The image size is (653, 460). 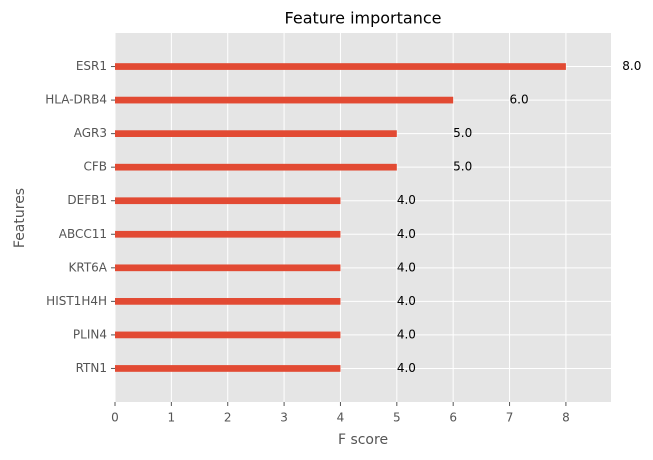 What do you see at coordinates (363, 440) in the screenshot?
I see `x-axis-label: F score` at bounding box center [363, 440].